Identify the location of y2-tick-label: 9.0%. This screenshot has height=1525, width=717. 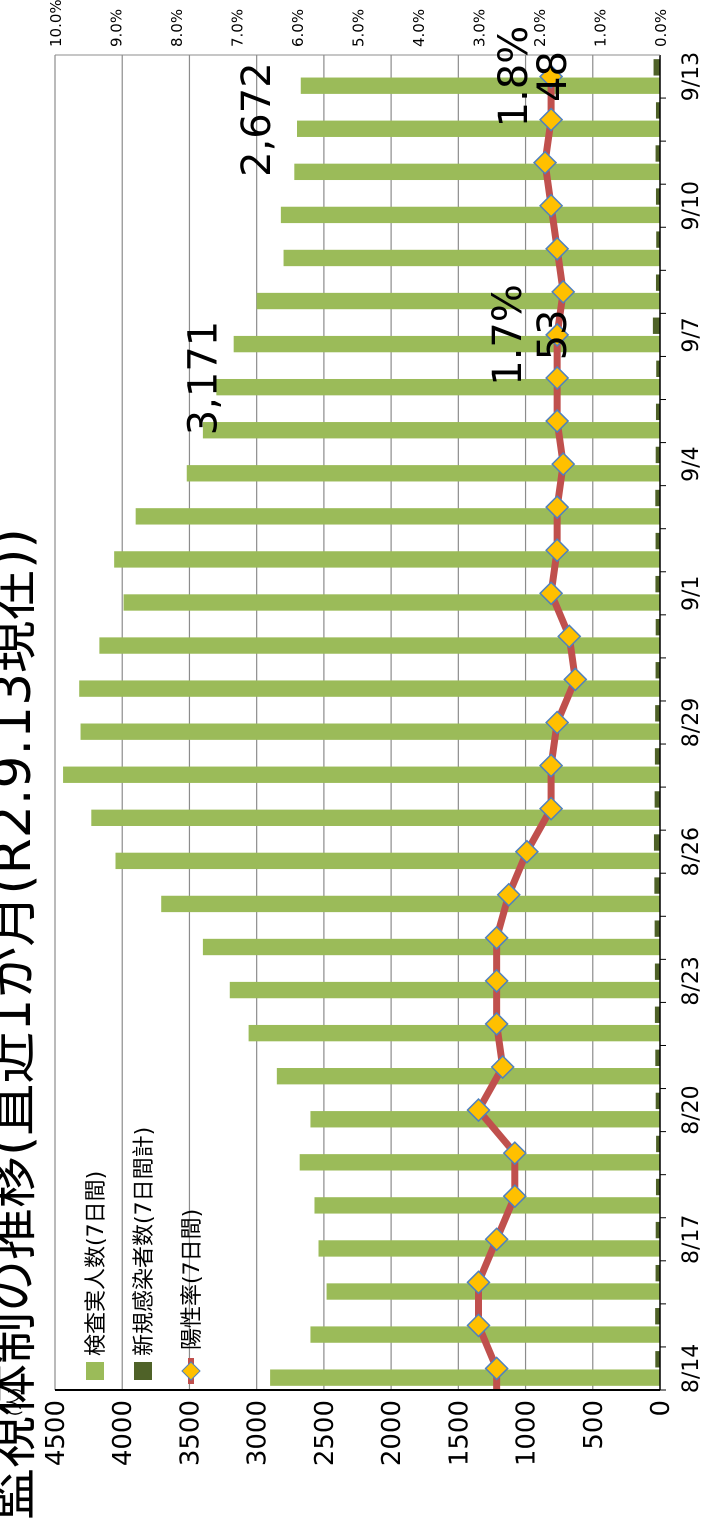
(117, 28).